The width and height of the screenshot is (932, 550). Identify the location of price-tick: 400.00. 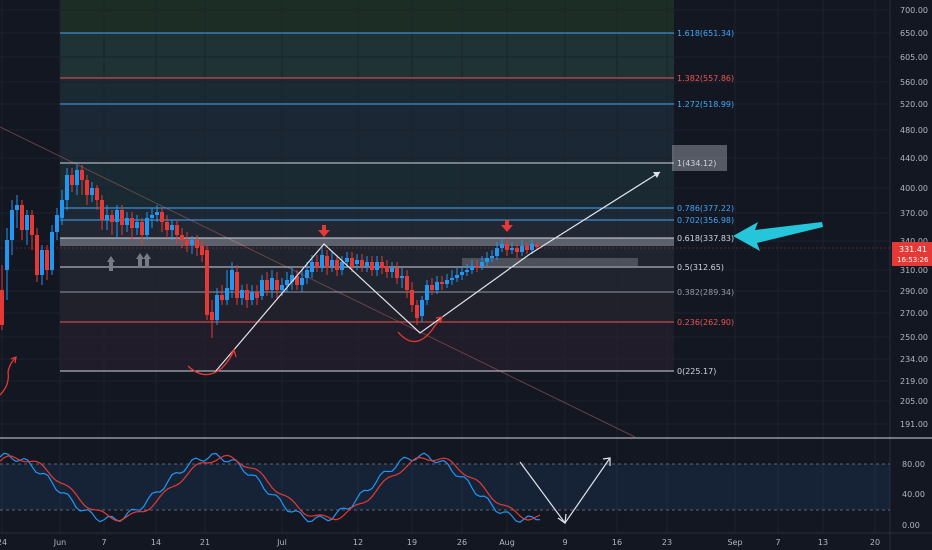
(914, 188).